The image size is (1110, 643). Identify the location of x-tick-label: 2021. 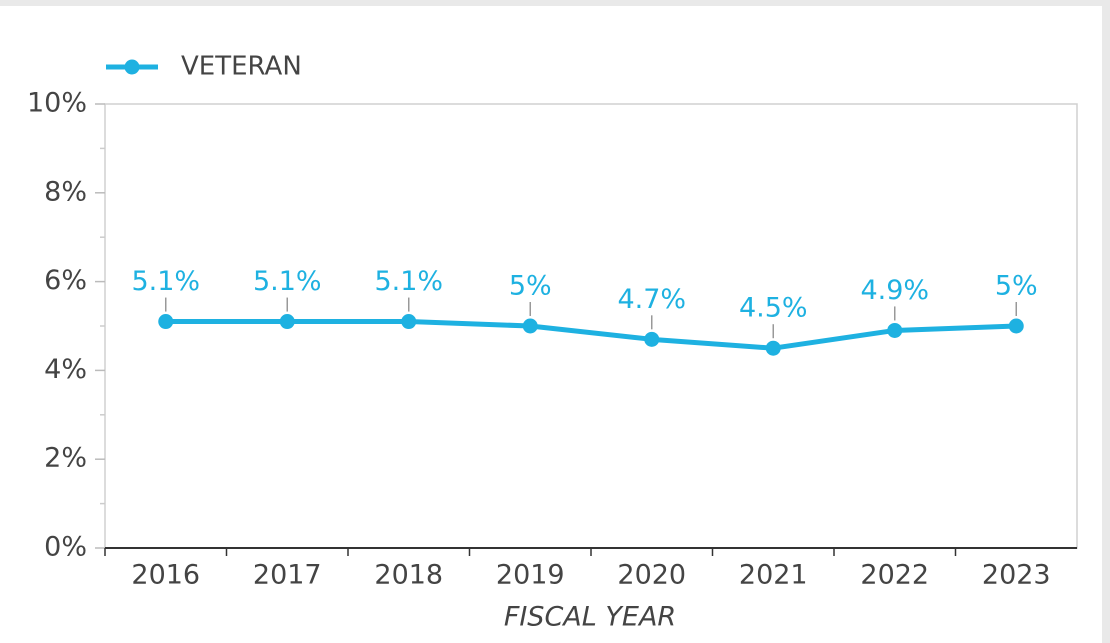
(773, 575).